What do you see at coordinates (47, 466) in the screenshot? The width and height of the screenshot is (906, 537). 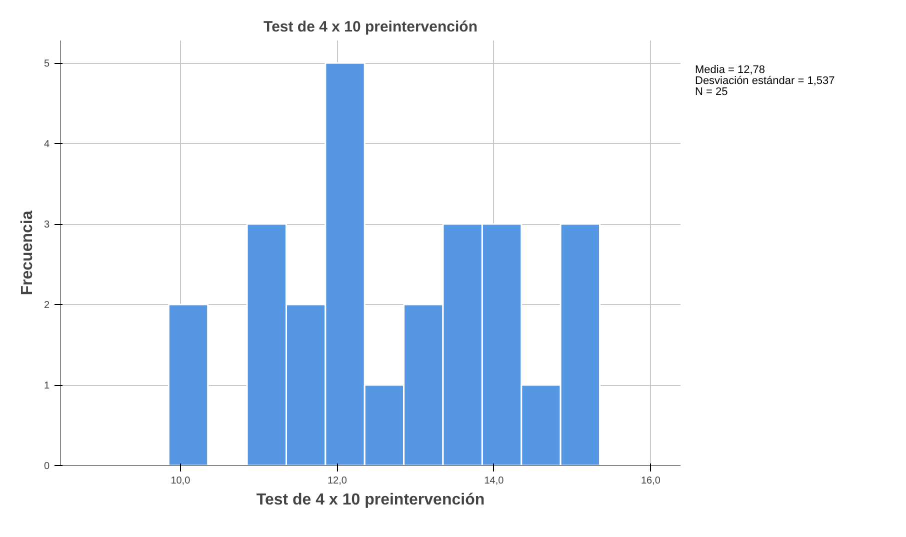 I see `y-tick-label: 0` at bounding box center [47, 466].